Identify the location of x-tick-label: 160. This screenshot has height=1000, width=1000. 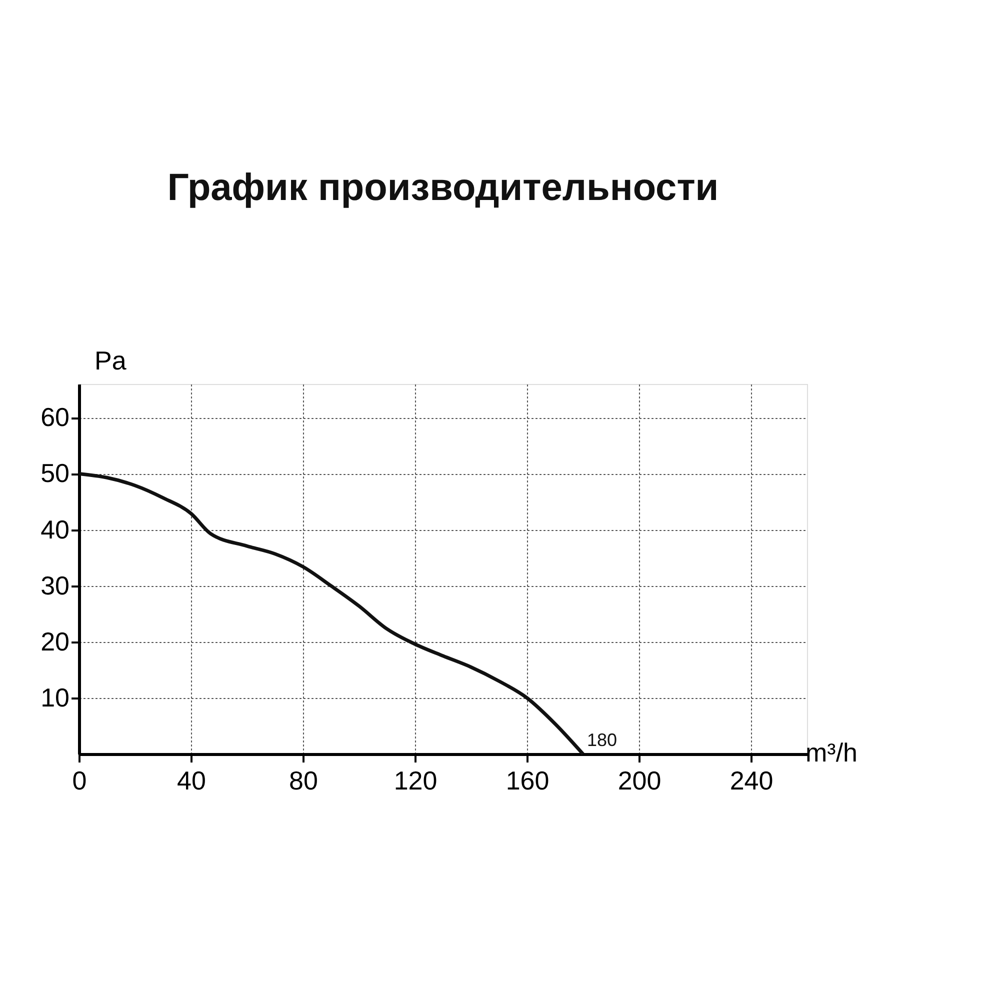
(528, 781).